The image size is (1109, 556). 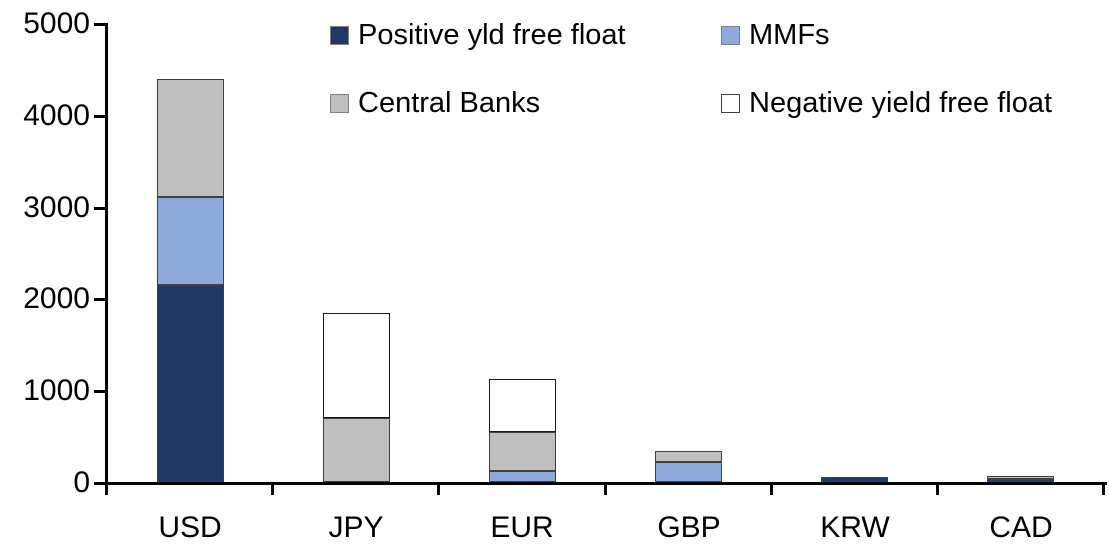 I want to click on legend-item-negative-yield-free-float: Negative yield free float, so click(x=886, y=103).